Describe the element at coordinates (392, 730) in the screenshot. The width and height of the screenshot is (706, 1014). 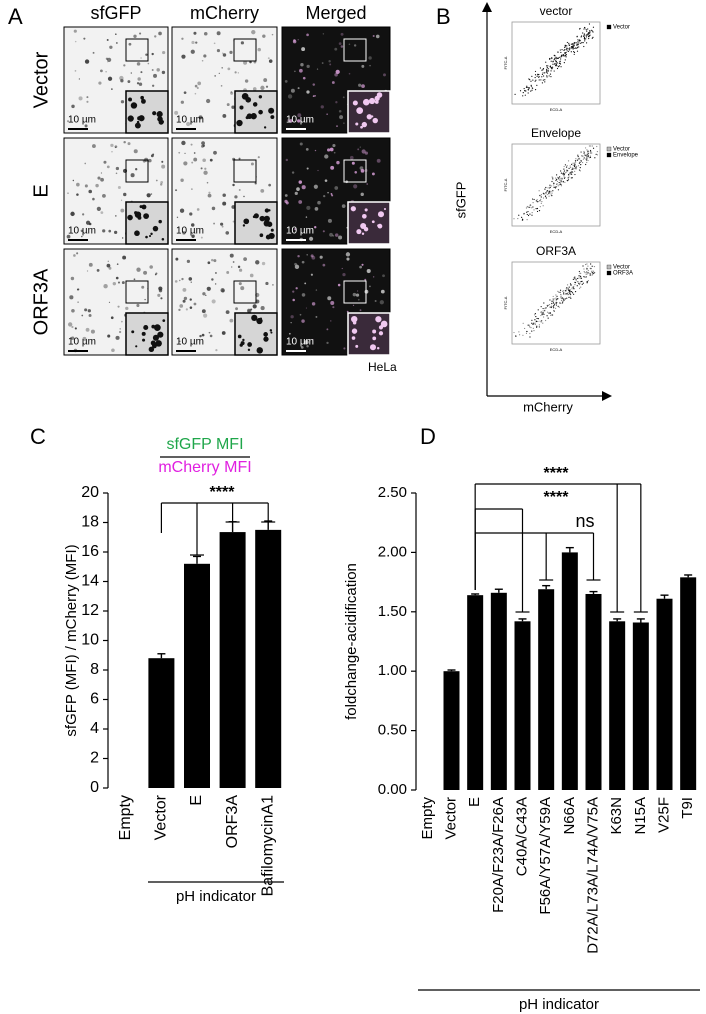
I see `y-tick-label: 0.50` at that location.